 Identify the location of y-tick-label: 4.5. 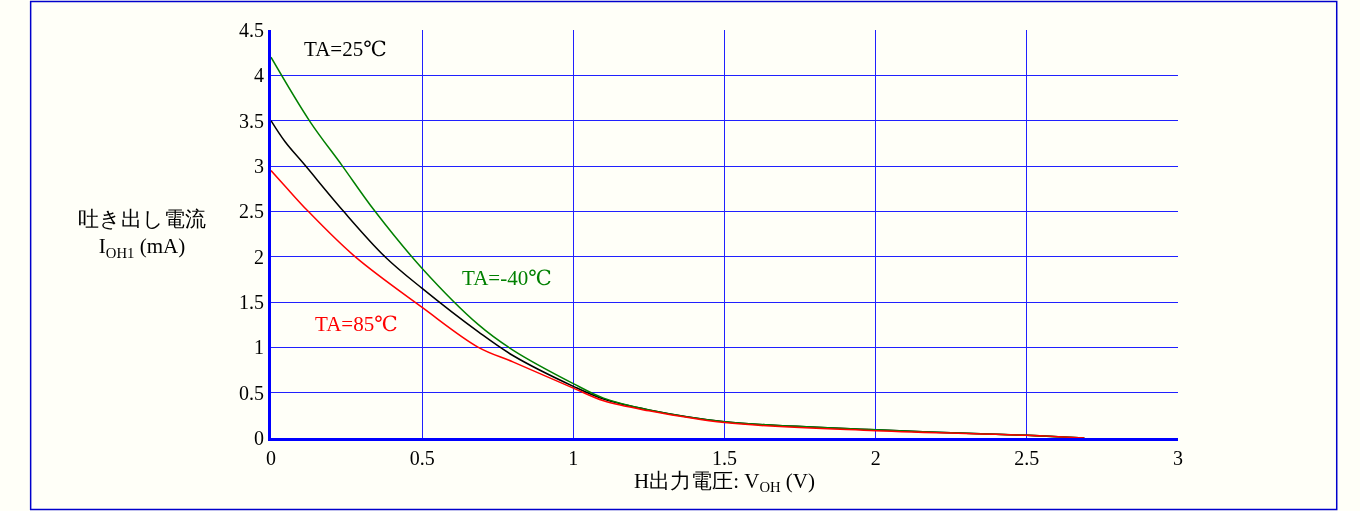
(251, 30).